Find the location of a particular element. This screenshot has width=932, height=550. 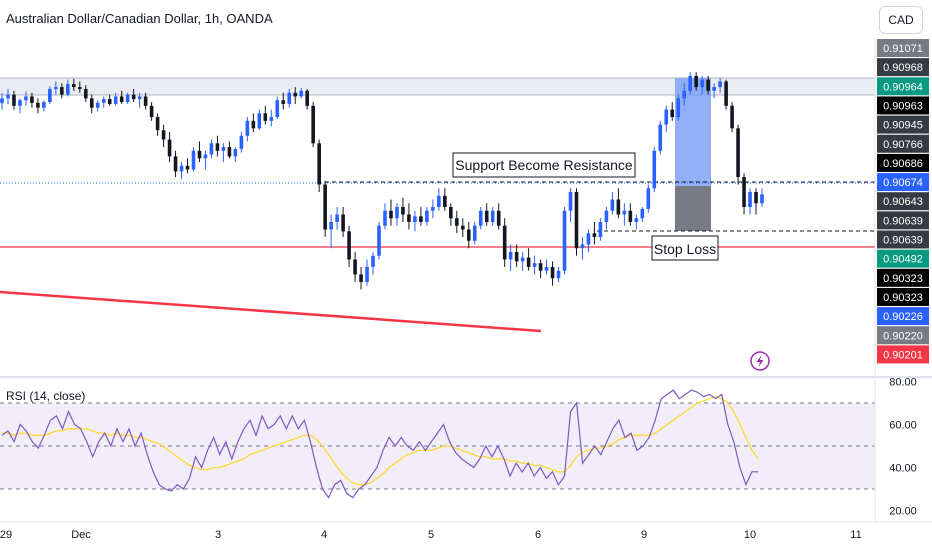

time-tick-label: Dec is located at coordinates (81, 535).